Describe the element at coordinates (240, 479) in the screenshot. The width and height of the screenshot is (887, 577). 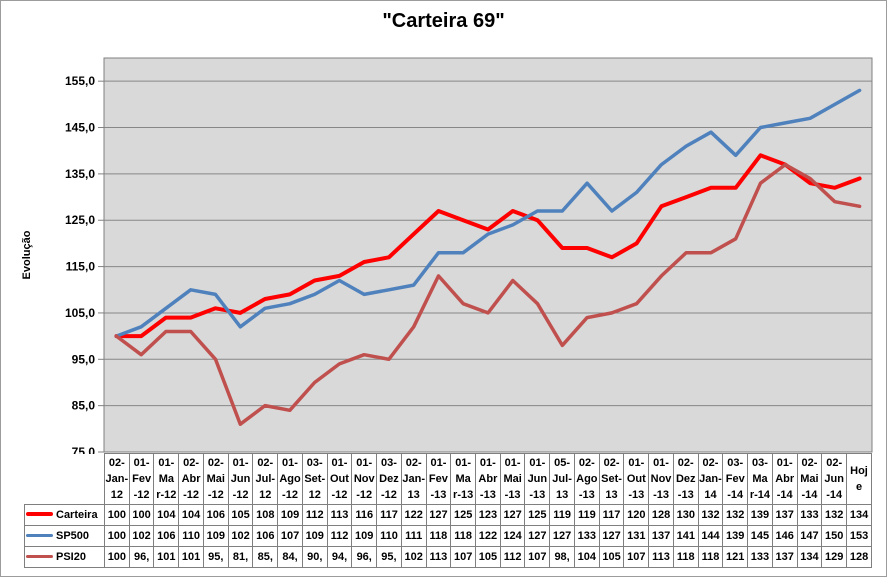
I see `date-header-cell: 01- Jun -12` at that location.